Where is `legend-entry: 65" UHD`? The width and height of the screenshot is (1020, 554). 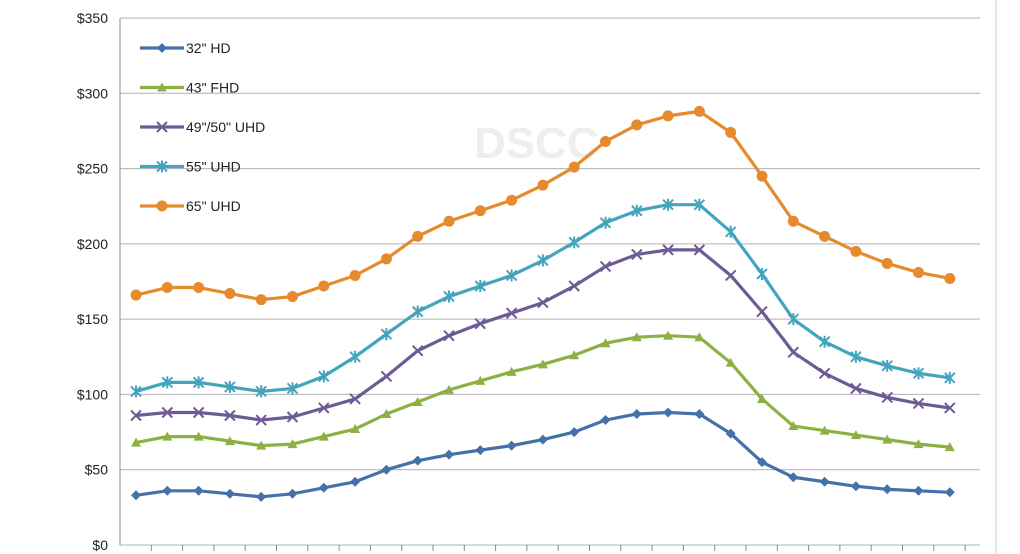
legend-entry: 65" UHD is located at coordinates (190, 206).